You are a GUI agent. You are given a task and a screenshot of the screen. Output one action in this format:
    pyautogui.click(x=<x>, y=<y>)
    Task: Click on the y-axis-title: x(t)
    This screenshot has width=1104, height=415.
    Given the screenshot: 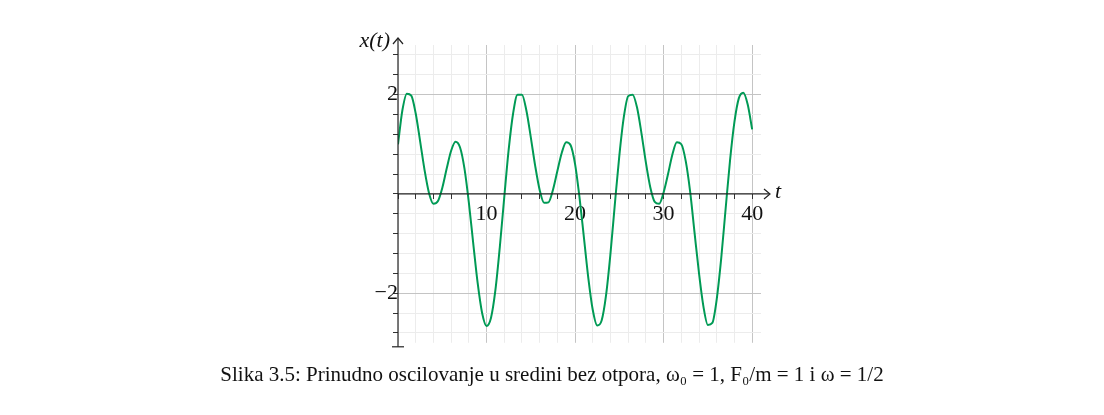 What is the action you would take?
    pyautogui.click(x=374, y=39)
    